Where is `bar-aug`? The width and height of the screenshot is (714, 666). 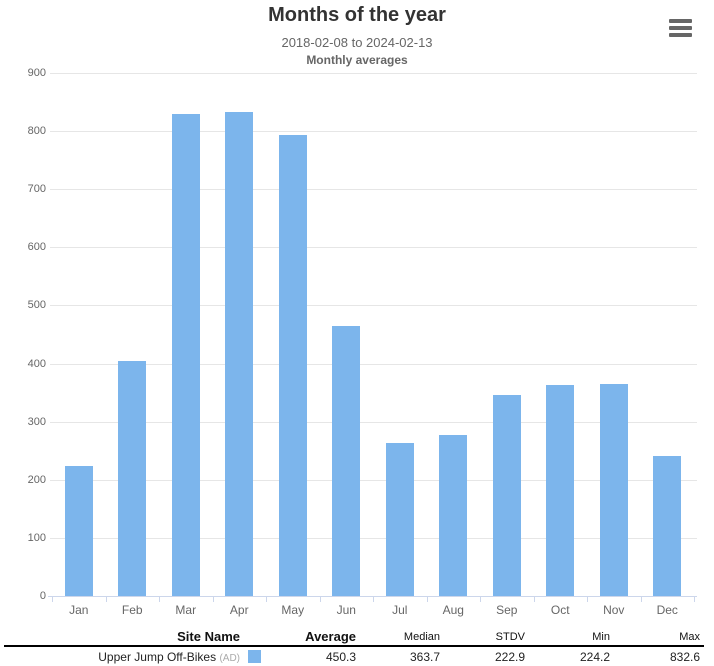
bar-aug is located at coordinates (453, 515).